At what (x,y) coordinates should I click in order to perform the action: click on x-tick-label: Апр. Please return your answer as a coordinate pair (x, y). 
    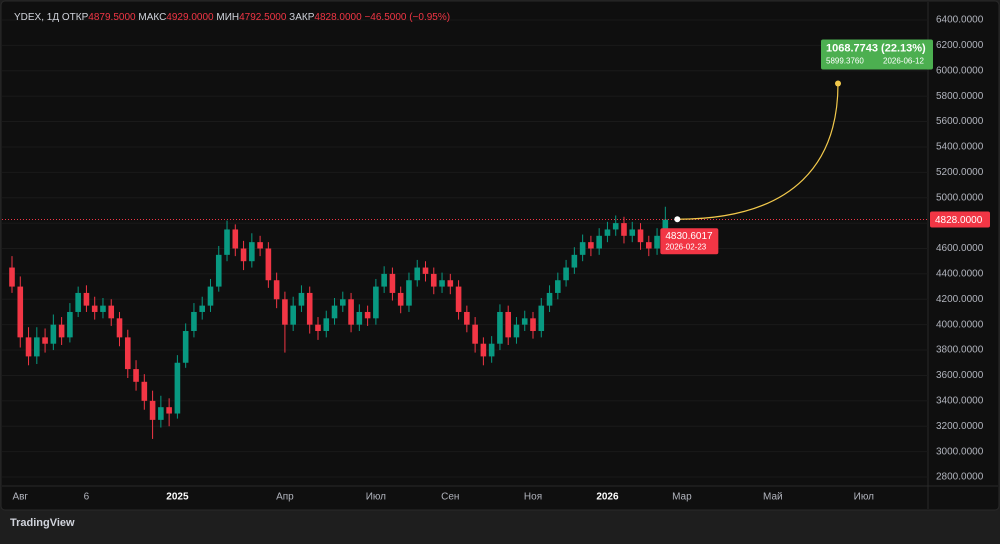
    Looking at the image, I should click on (285, 497).